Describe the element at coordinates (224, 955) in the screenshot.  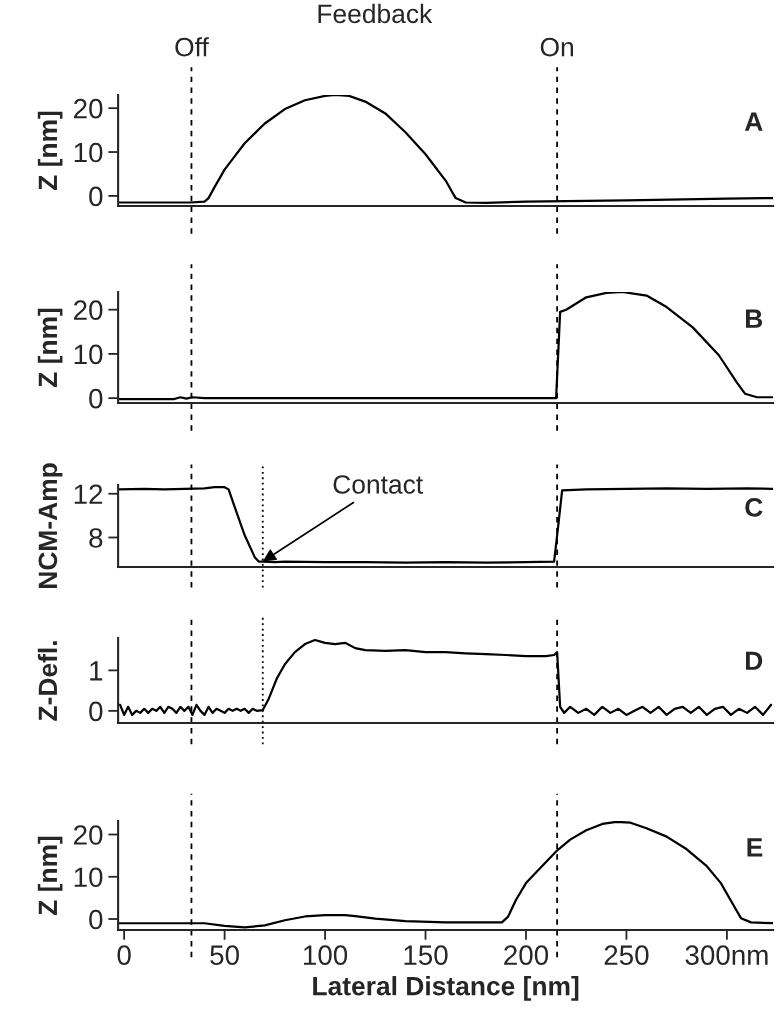
I see `x-tick-label: 50` at that location.